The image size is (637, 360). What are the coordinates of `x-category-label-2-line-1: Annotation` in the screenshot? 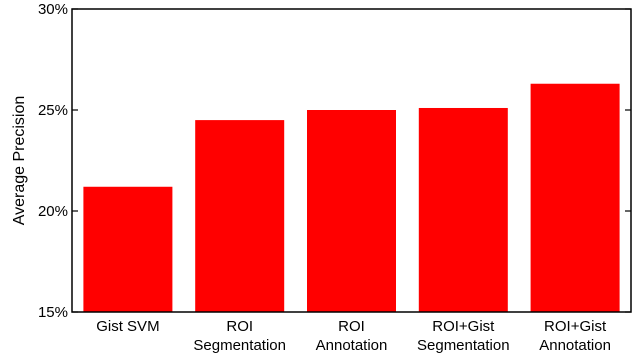 It's located at (352, 345).